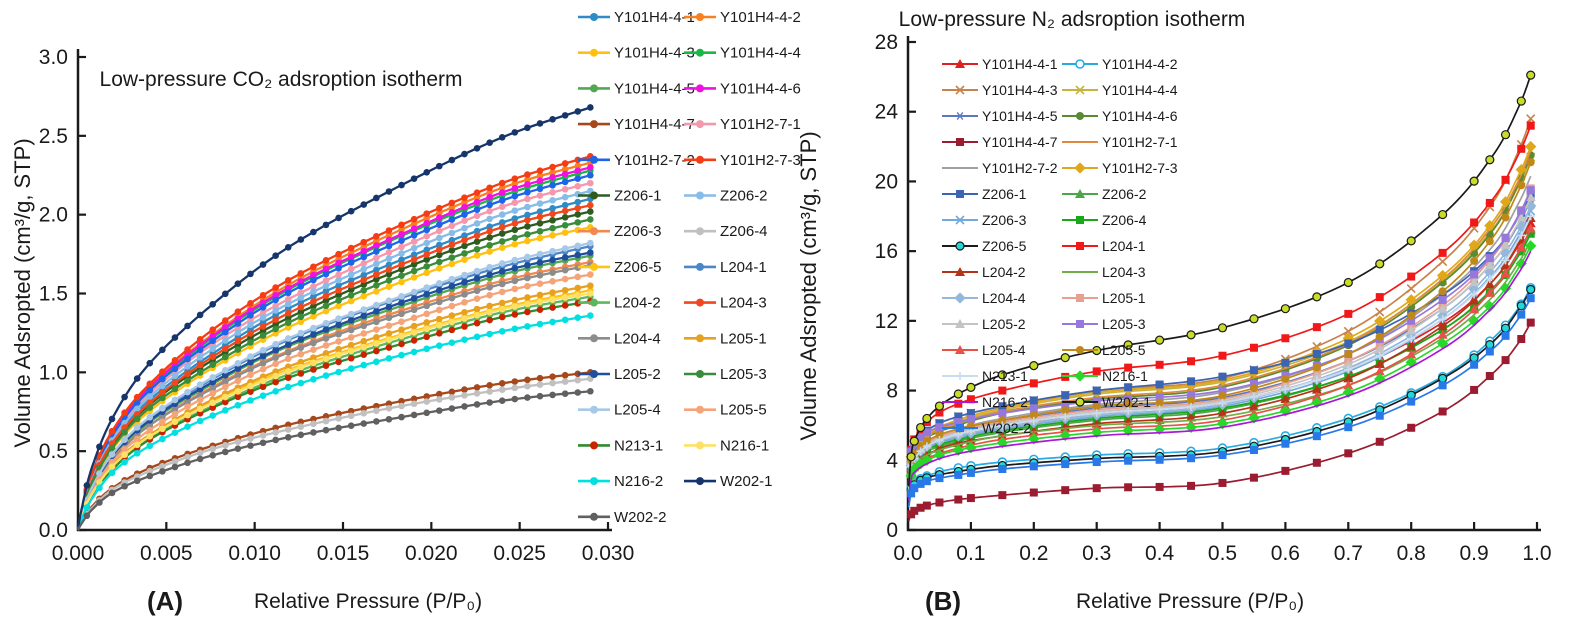 The height and width of the screenshot is (626, 1573). Describe the element at coordinates (620, 196) in the screenshot. I see `legend-item-a-Z206-1: Z206-1` at that location.